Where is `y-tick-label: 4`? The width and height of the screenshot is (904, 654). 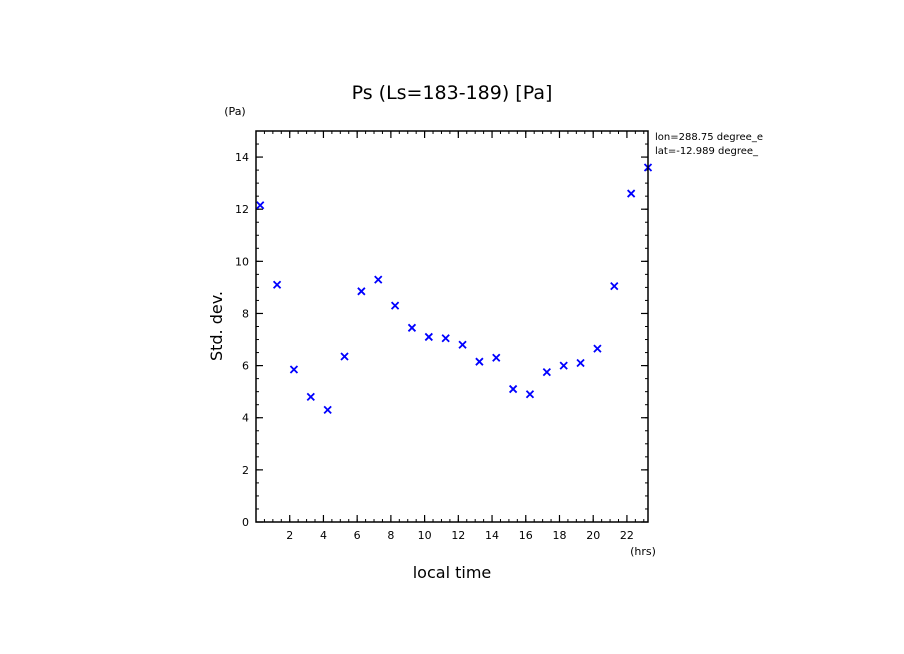
y-tick-label: 4 is located at coordinates (245, 418).